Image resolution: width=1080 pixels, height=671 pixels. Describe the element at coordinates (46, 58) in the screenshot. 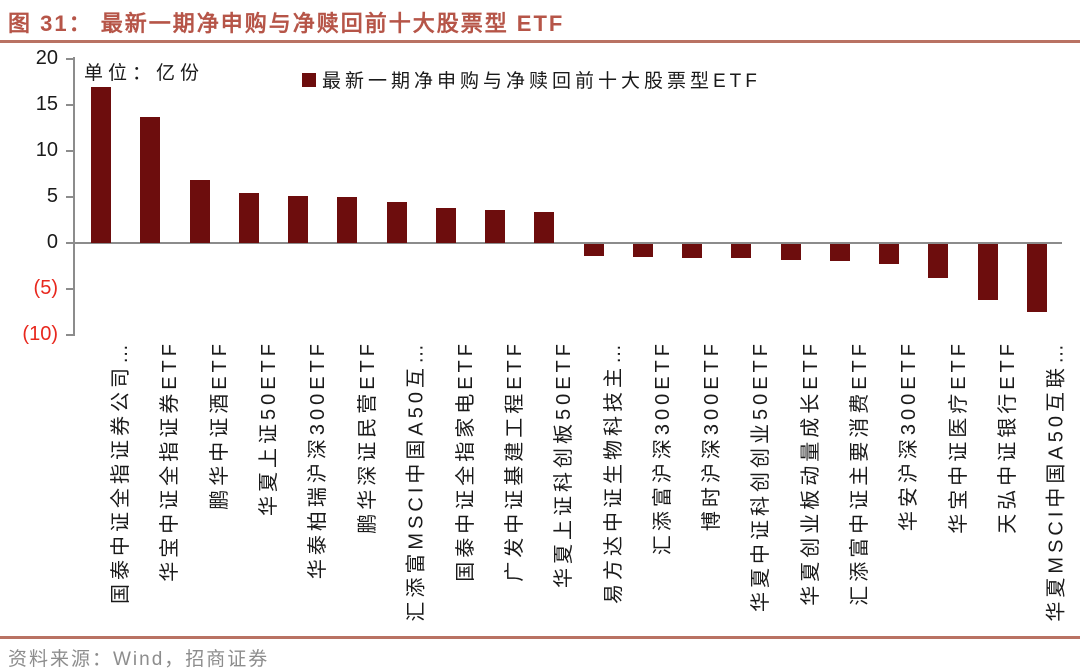

I see `y-tick-label: 20` at that location.